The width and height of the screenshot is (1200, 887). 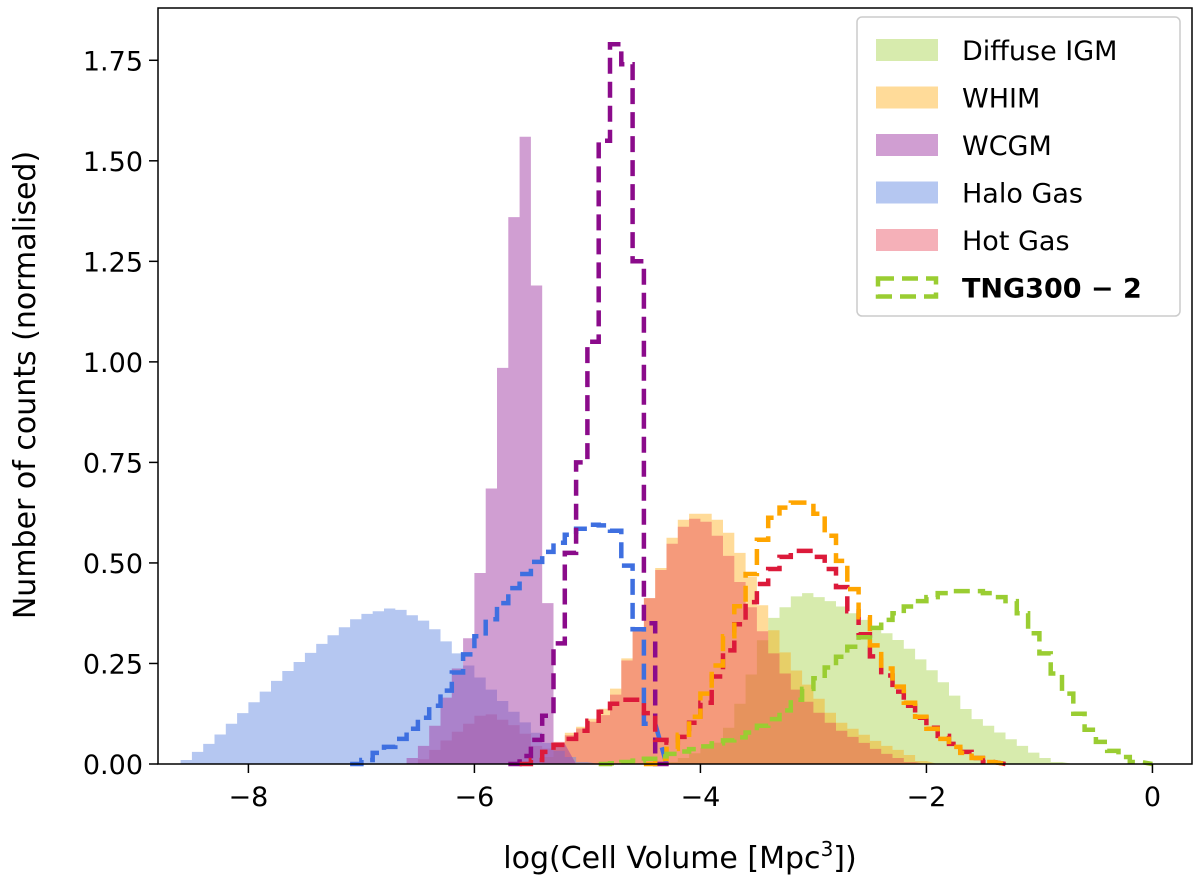 I want to click on legend-label: WHIM, so click(x=1001, y=99).